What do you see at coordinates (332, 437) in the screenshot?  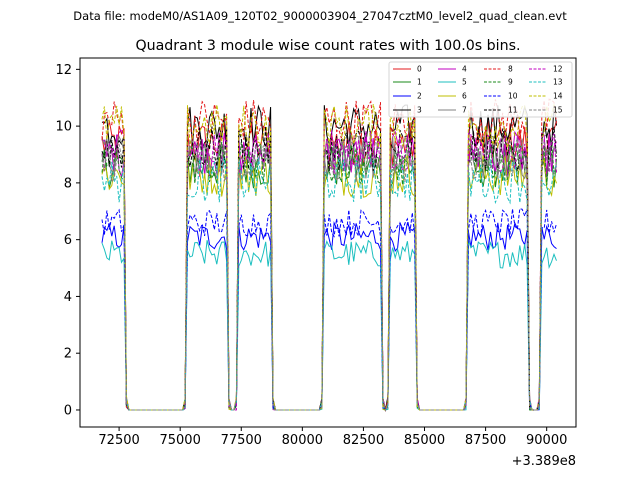 I see `x-axis: 72500 75000 77500 80000 82500 85000 87500 90000` at bounding box center [332, 437].